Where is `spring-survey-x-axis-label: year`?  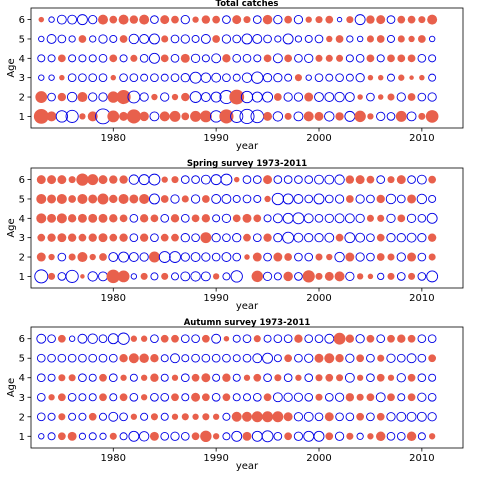
spring-survey-x-axis-label: year is located at coordinates (247, 306).